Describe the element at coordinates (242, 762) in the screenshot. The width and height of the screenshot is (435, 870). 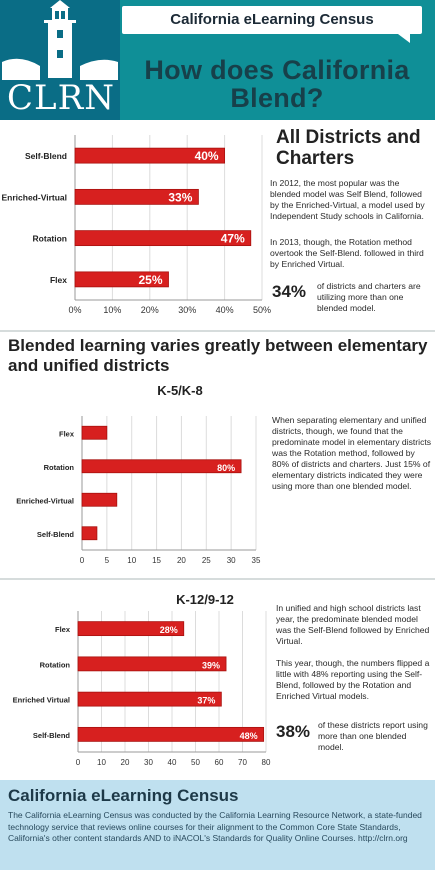
I see `x-tick-label: 70` at that location.